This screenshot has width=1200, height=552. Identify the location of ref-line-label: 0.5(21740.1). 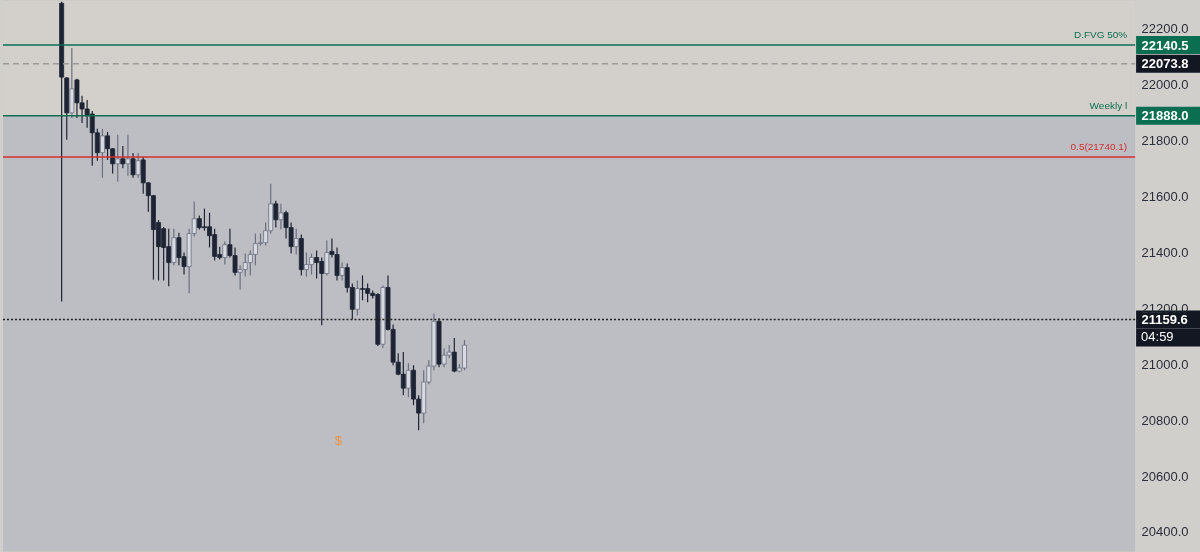
(1099, 147).